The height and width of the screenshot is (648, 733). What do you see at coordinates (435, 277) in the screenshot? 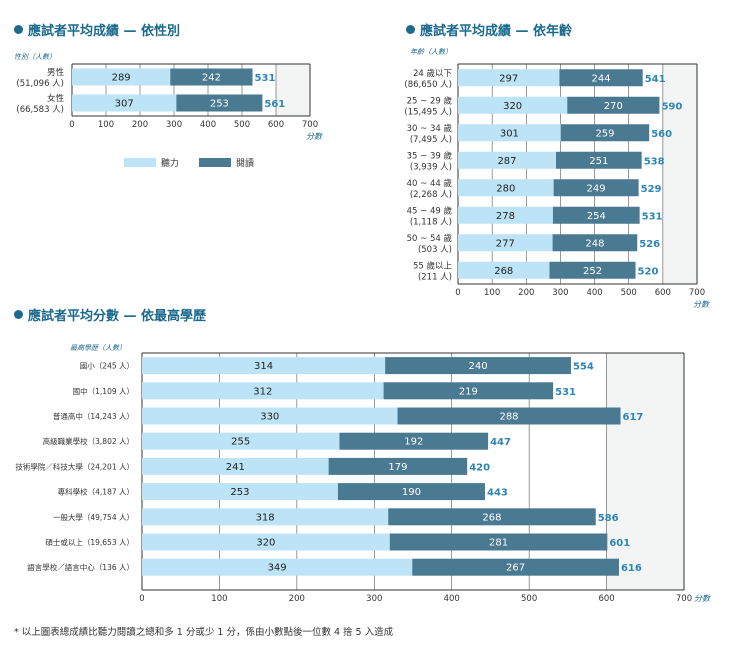
I see `age-category-count: (211 人)` at bounding box center [435, 277].